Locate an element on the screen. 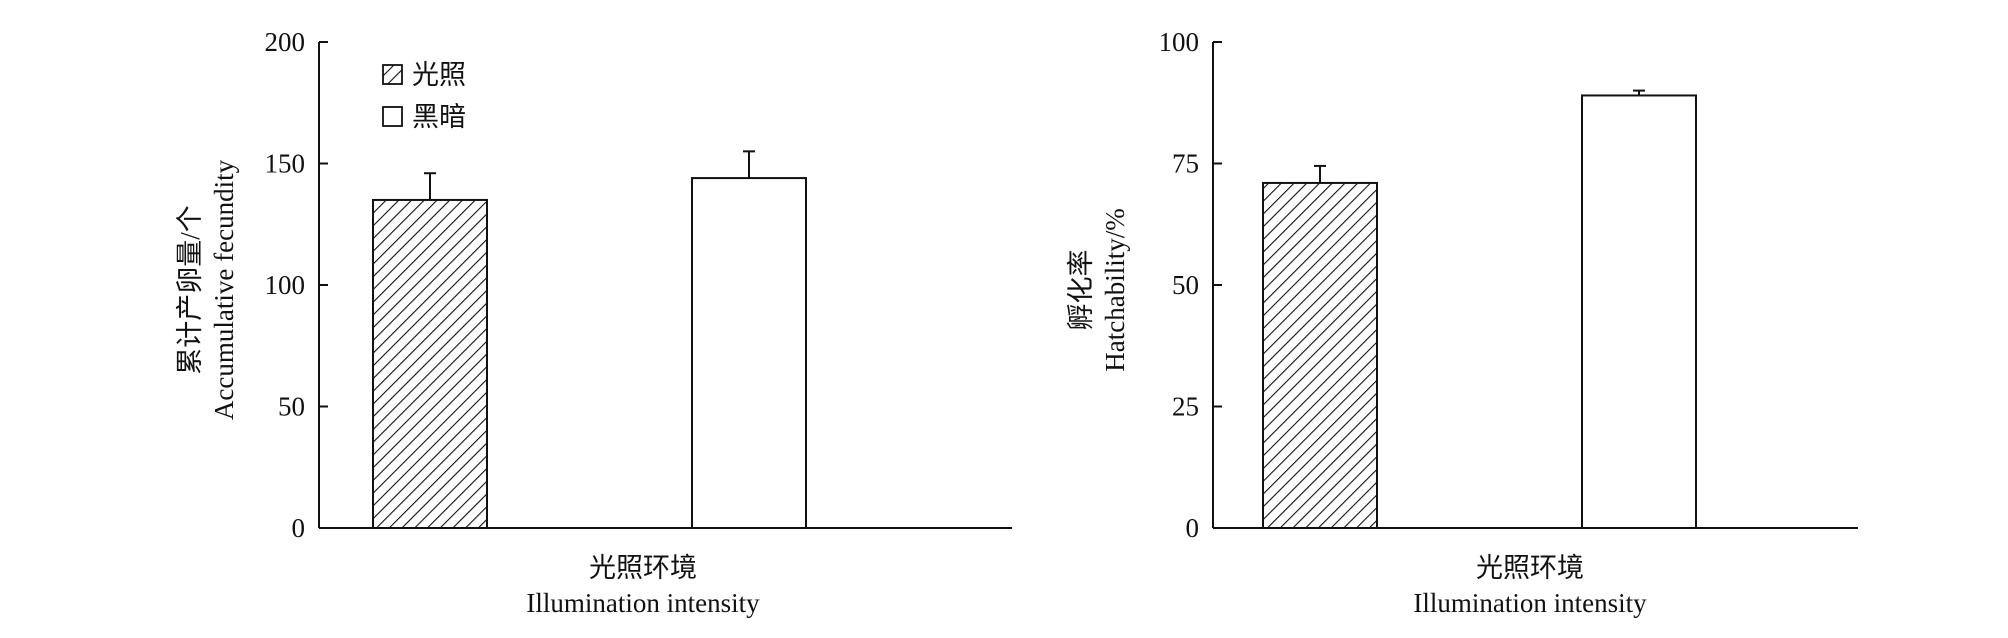  legend-item-open: 黑暗 is located at coordinates (424, 117).